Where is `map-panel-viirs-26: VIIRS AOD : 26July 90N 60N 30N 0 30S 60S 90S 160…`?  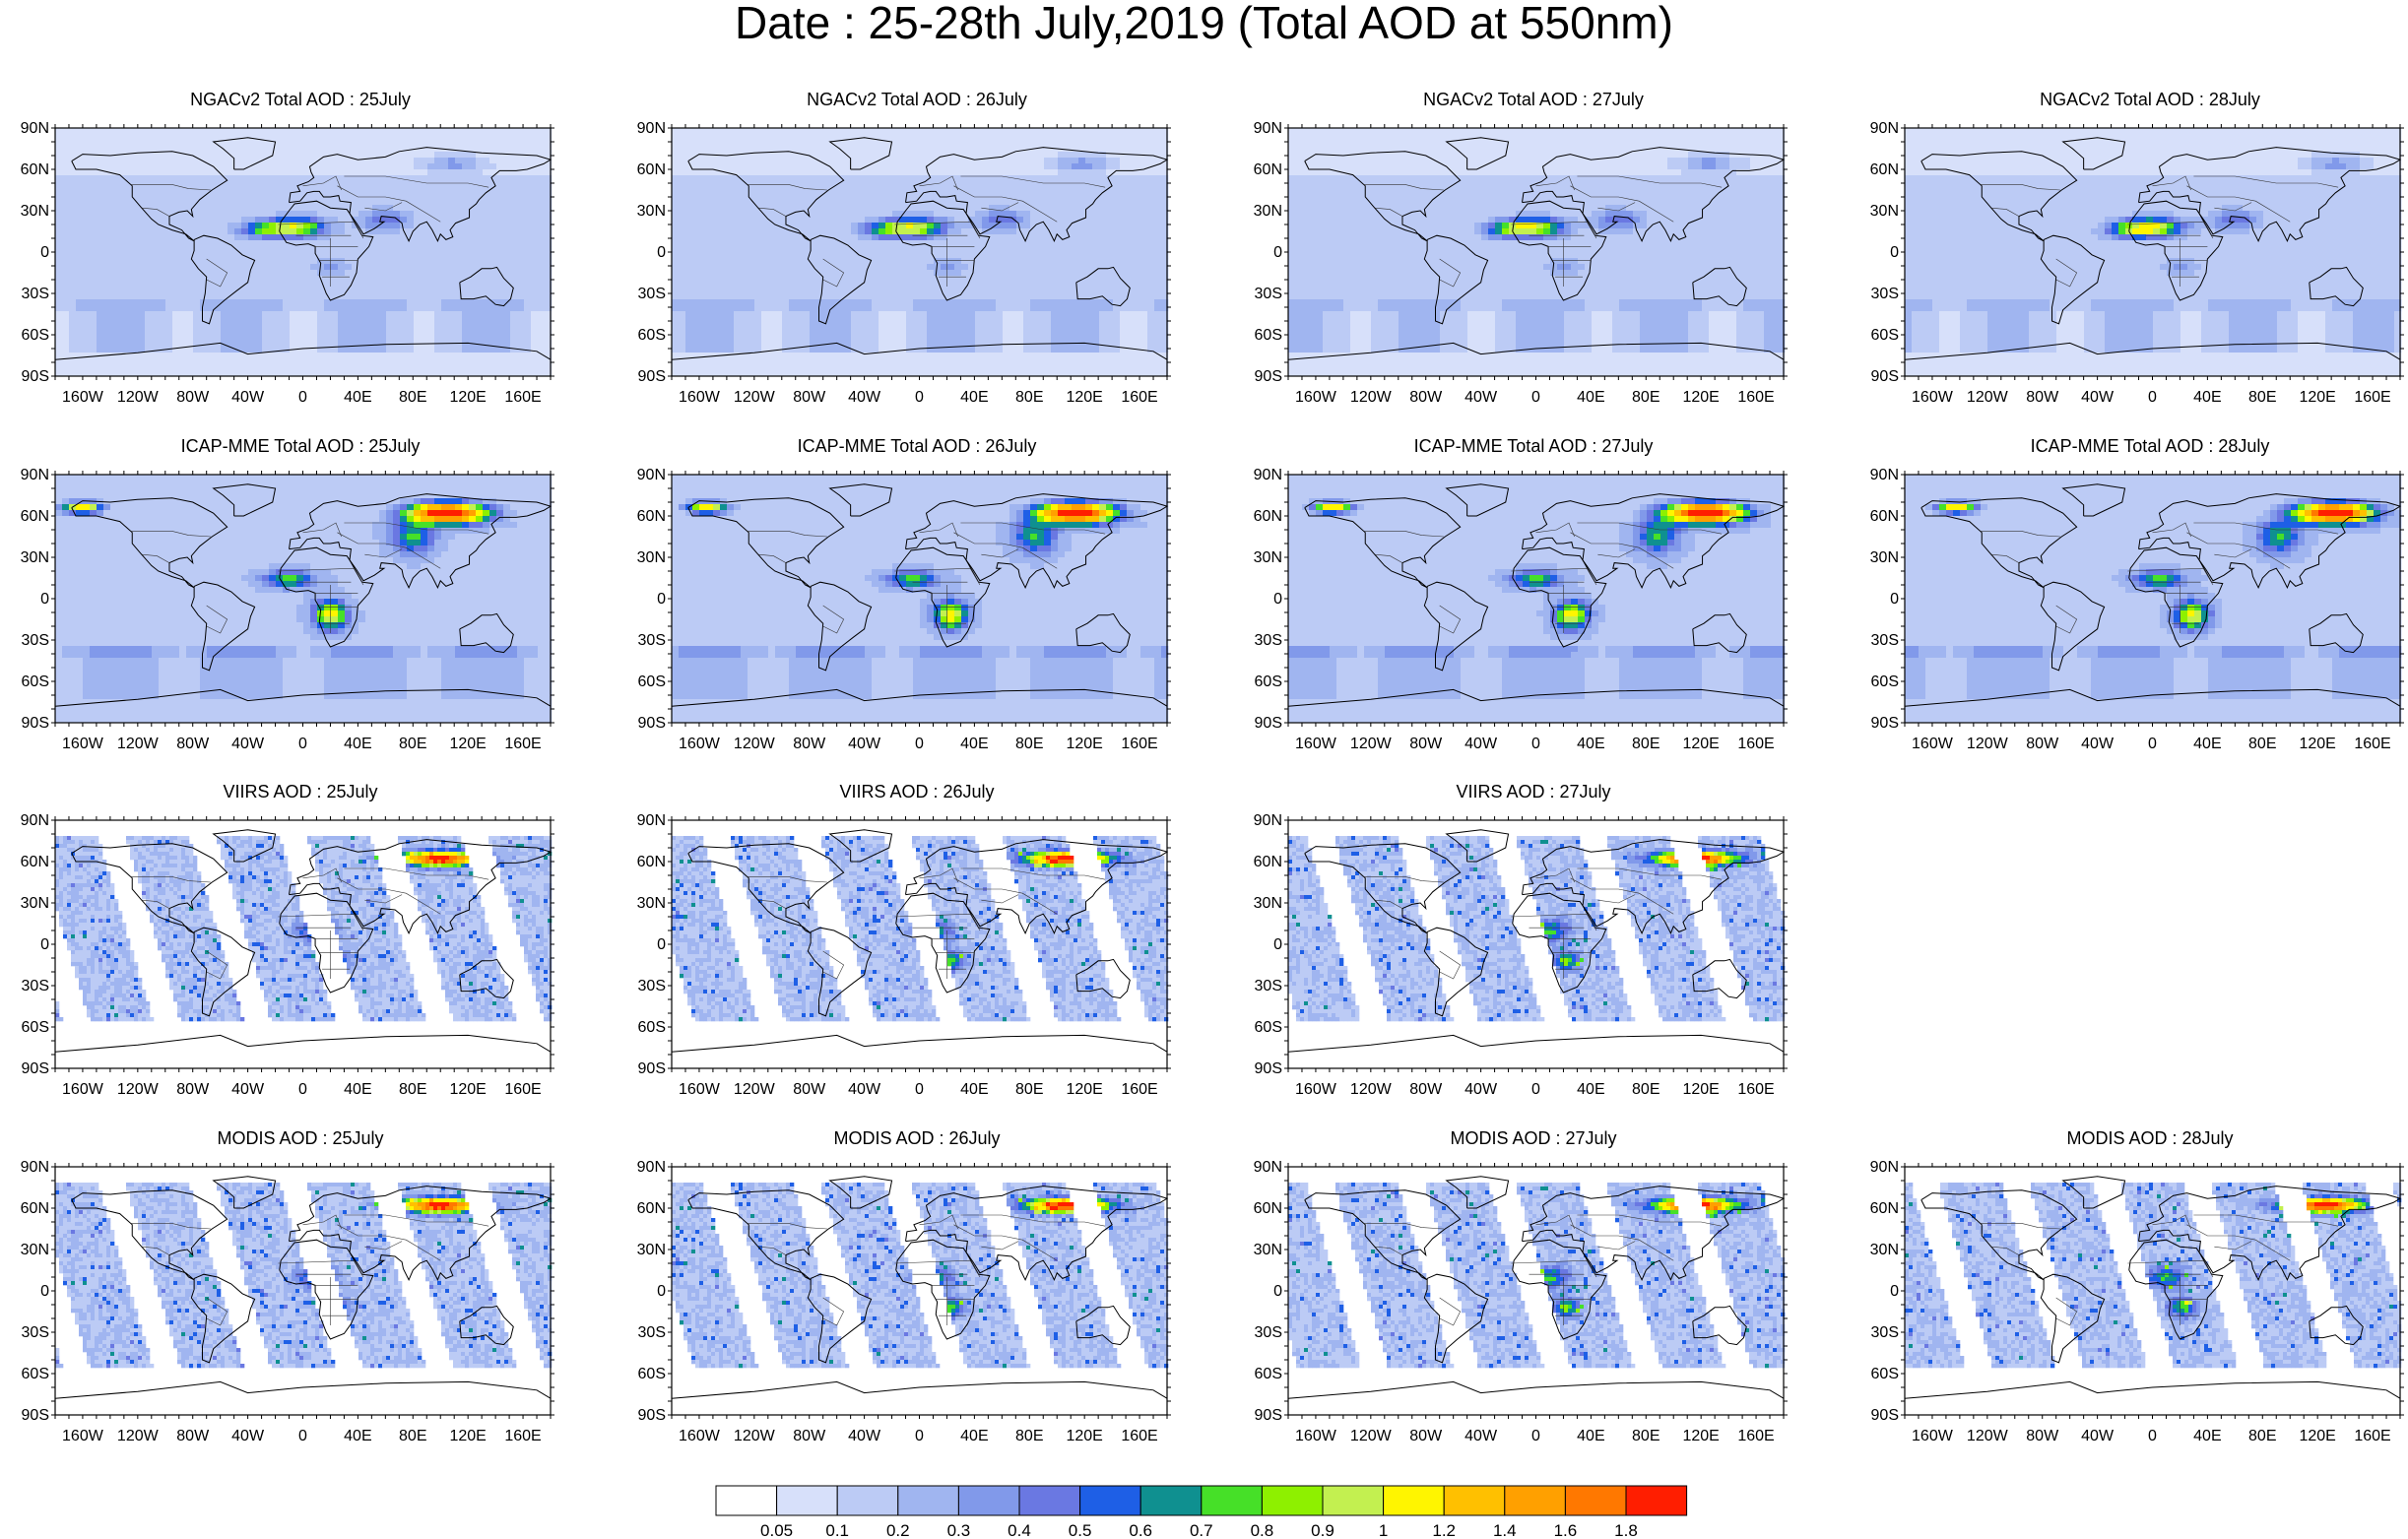
map-panel-viirs-26: VIIRS AOD : 26July 90N 60N 30N 0 30S 60S 90S 160… is located at coordinates (917, 948).